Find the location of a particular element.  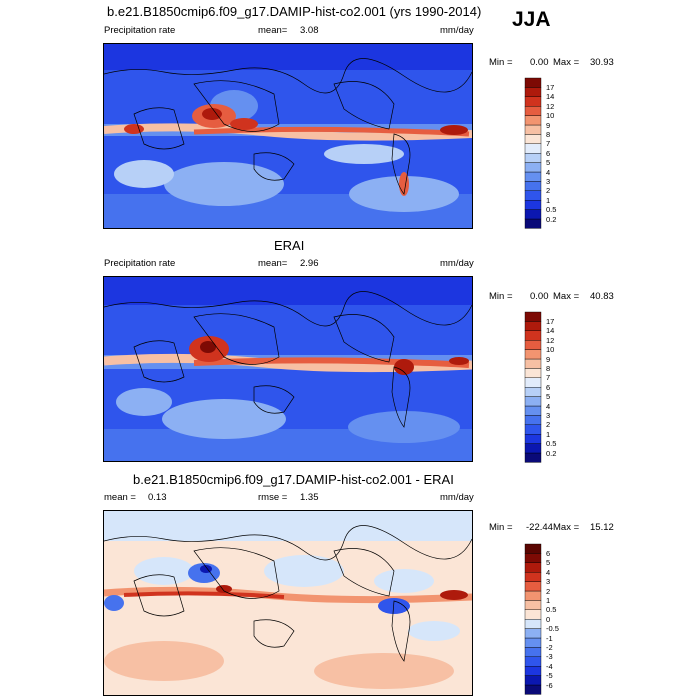

panel1-units: mm/day is located at coordinates (457, 30).